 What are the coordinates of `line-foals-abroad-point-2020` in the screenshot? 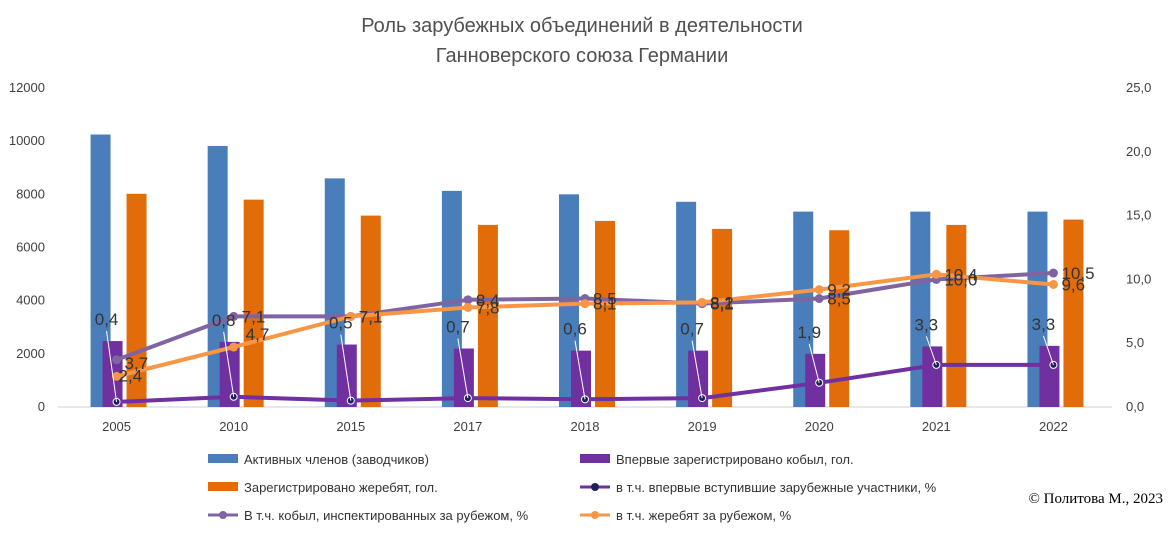 It's located at (819, 290).